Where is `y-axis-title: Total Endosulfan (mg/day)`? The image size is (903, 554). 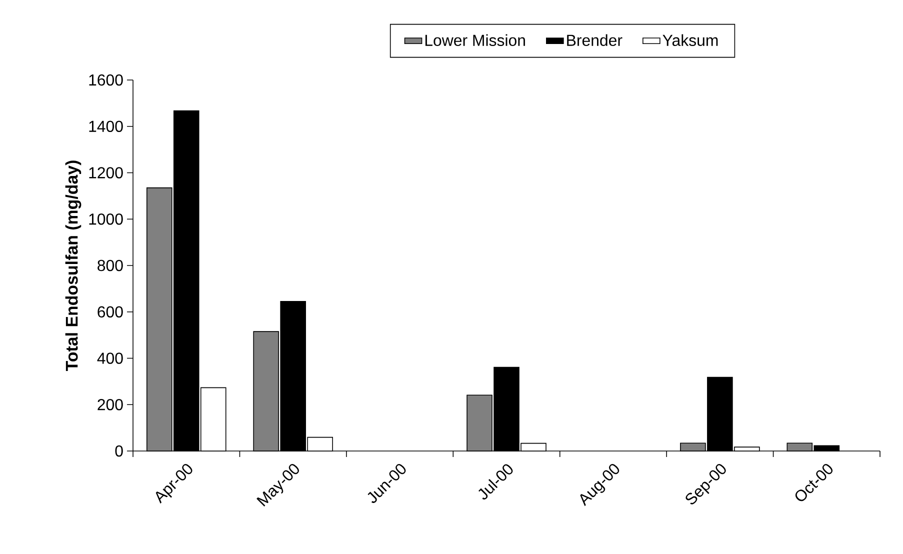 y-axis-title: Total Endosulfan (mg/day) is located at coordinates (73, 265).